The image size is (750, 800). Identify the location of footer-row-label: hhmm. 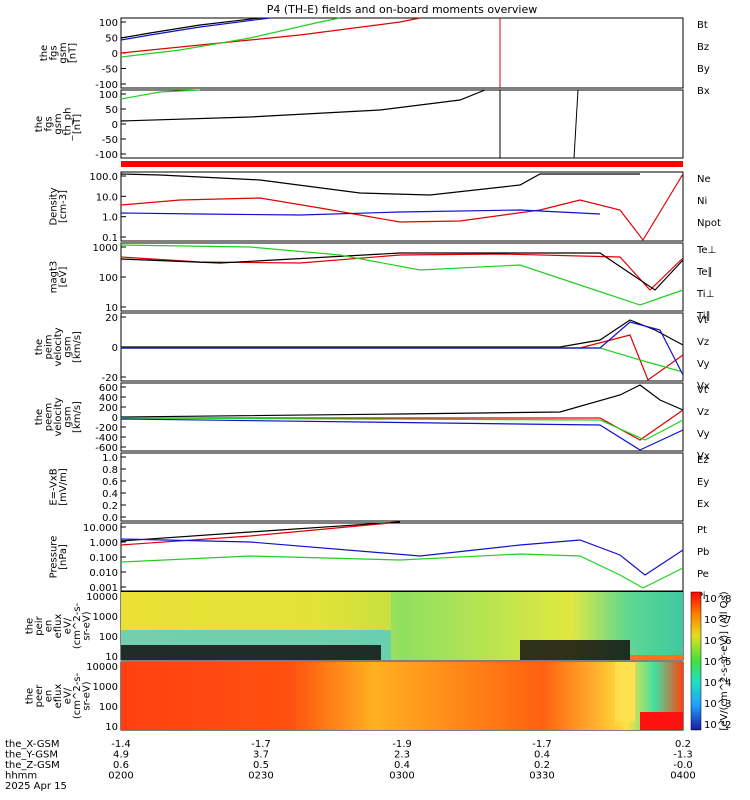
(21, 776).